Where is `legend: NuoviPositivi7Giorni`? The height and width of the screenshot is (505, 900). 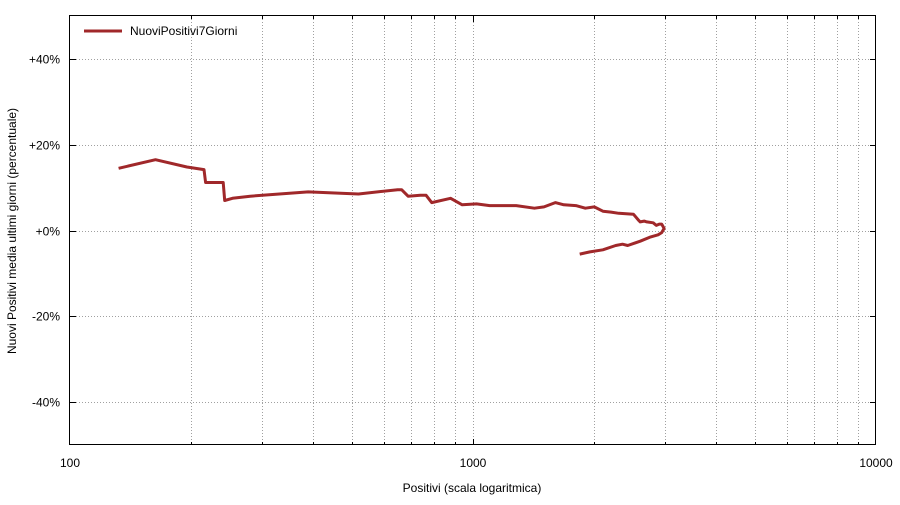 legend: NuoviPositivi7Giorni is located at coordinates (160, 31).